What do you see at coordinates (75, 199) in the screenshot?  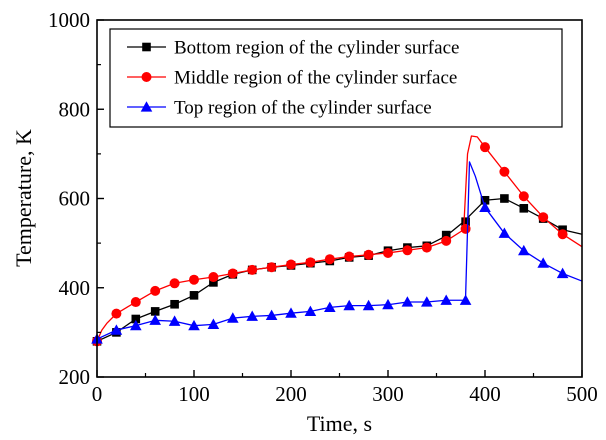 I see `y-tick-label: 600` at bounding box center [75, 199].